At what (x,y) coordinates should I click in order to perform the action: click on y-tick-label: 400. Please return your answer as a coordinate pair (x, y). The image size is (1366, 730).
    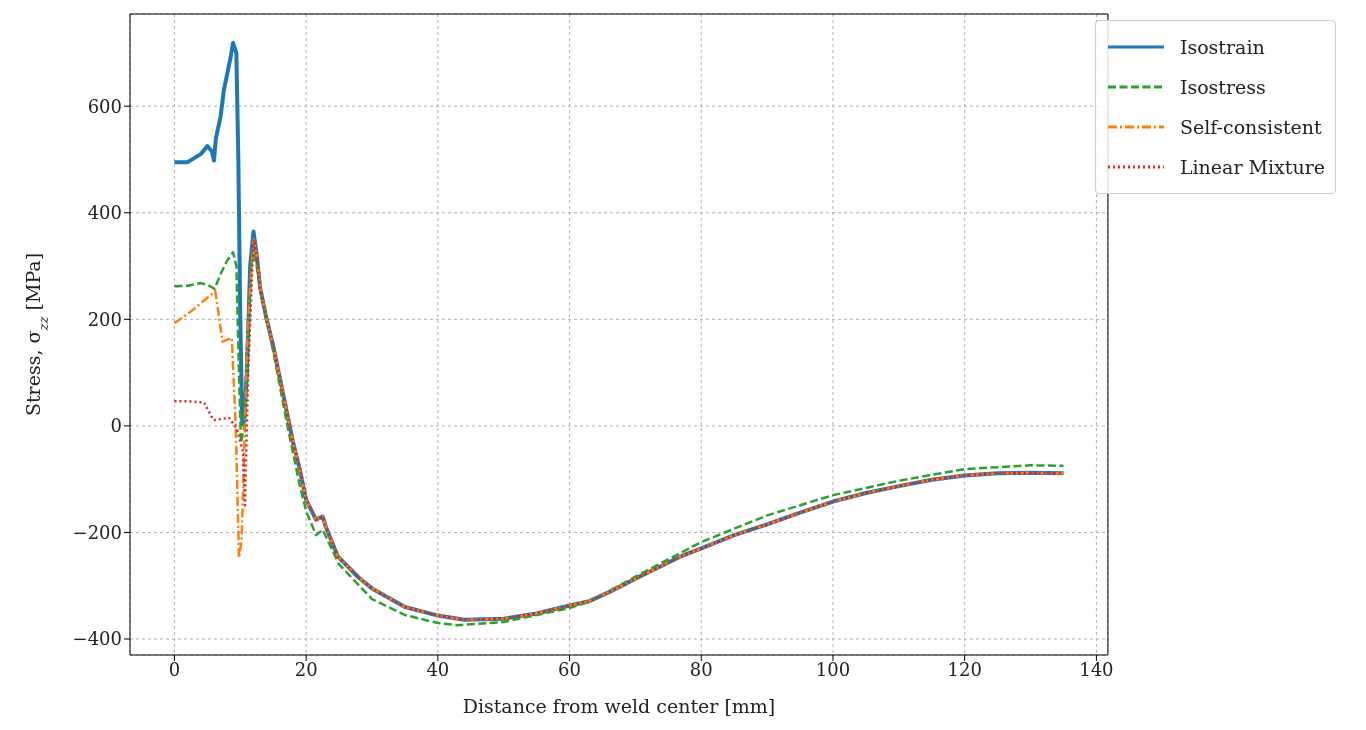
    Looking at the image, I should click on (104, 213).